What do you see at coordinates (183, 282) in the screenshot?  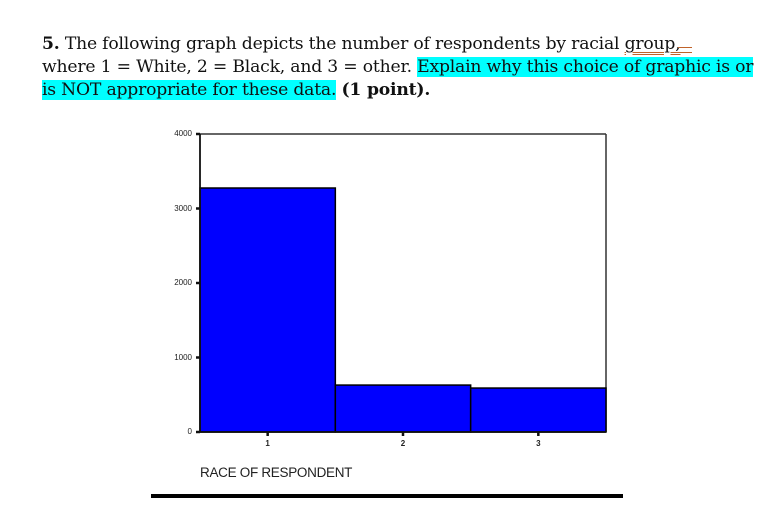 I see `y-tick-label: 2000` at bounding box center [183, 282].